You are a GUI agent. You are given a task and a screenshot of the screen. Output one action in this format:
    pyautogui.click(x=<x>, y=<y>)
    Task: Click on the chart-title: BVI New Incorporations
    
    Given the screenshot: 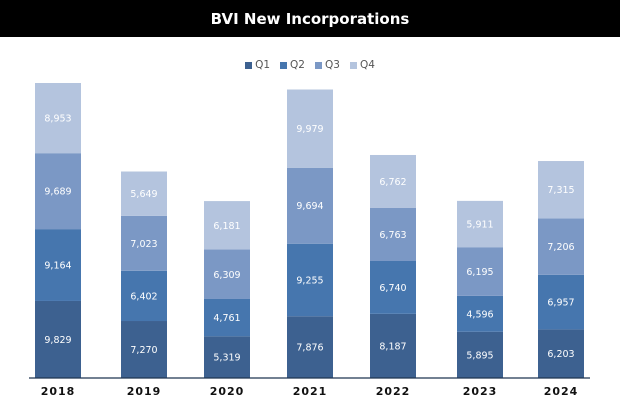 What is the action you would take?
    pyautogui.click(x=310, y=18)
    